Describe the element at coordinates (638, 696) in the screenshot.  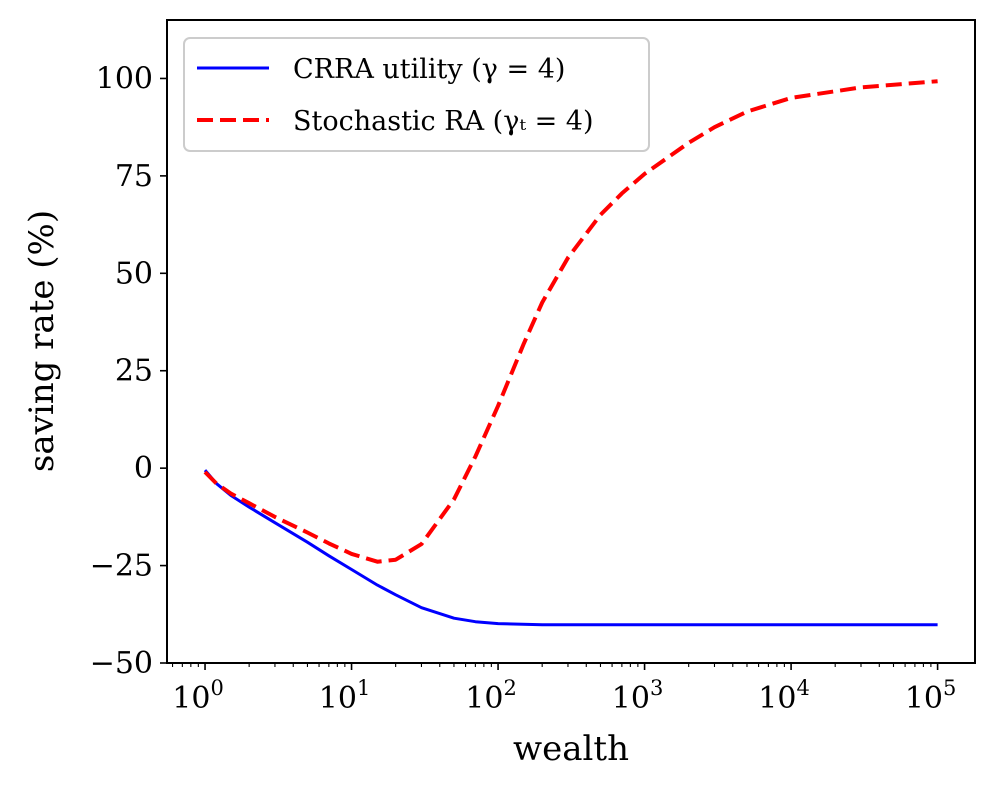
I see `x-tick-label: 10³` at that location.